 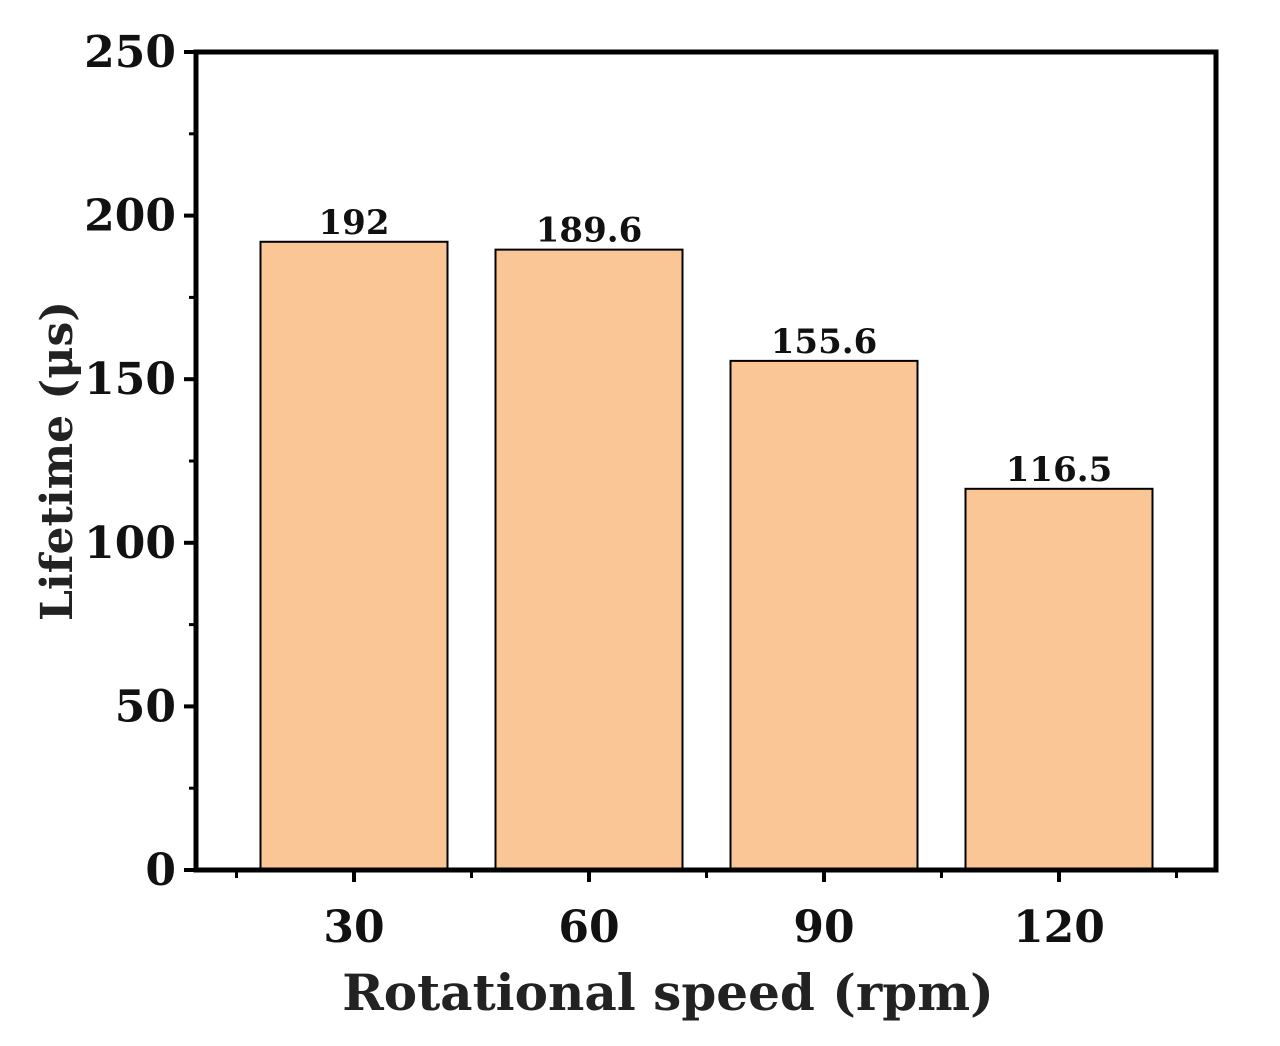 I want to click on x-tick-label: 120, so click(x=1059, y=927).